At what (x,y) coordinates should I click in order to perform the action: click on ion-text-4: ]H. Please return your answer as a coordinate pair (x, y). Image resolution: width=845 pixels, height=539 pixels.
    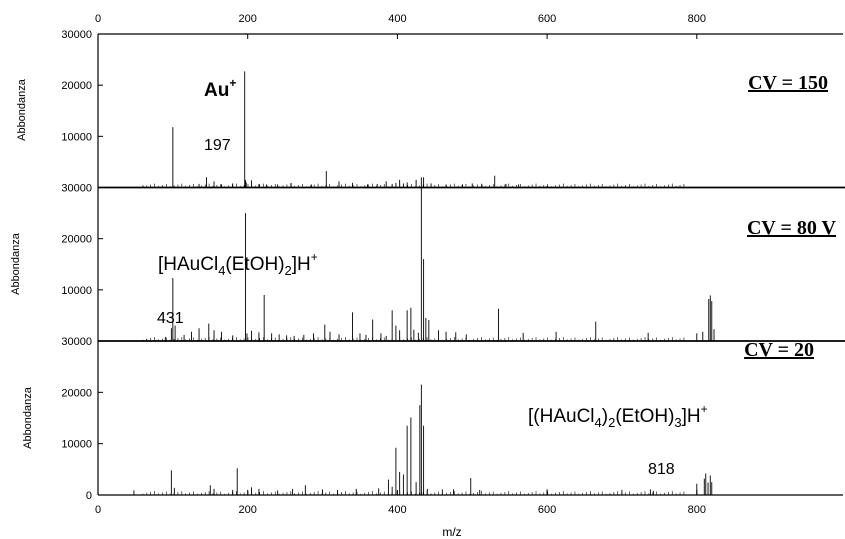
    Looking at the image, I should click on (691, 416).